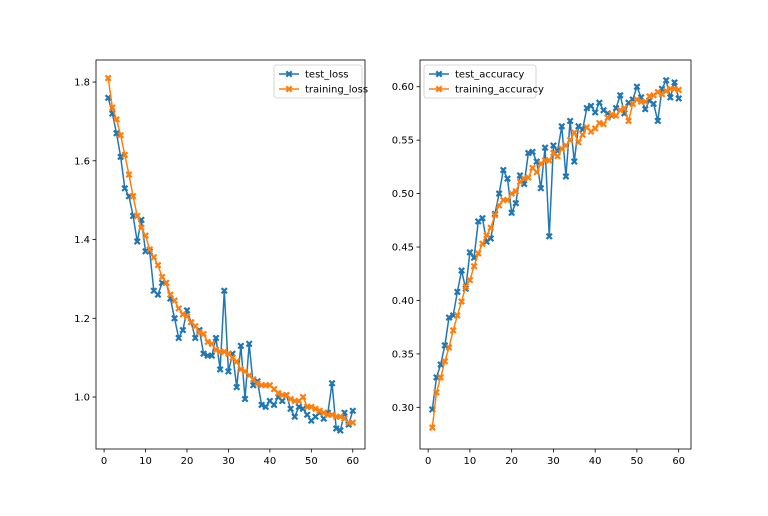 This screenshot has width=768, height=516. Describe the element at coordinates (428, 461) in the screenshot. I see `x-tick-label: 0` at that location.